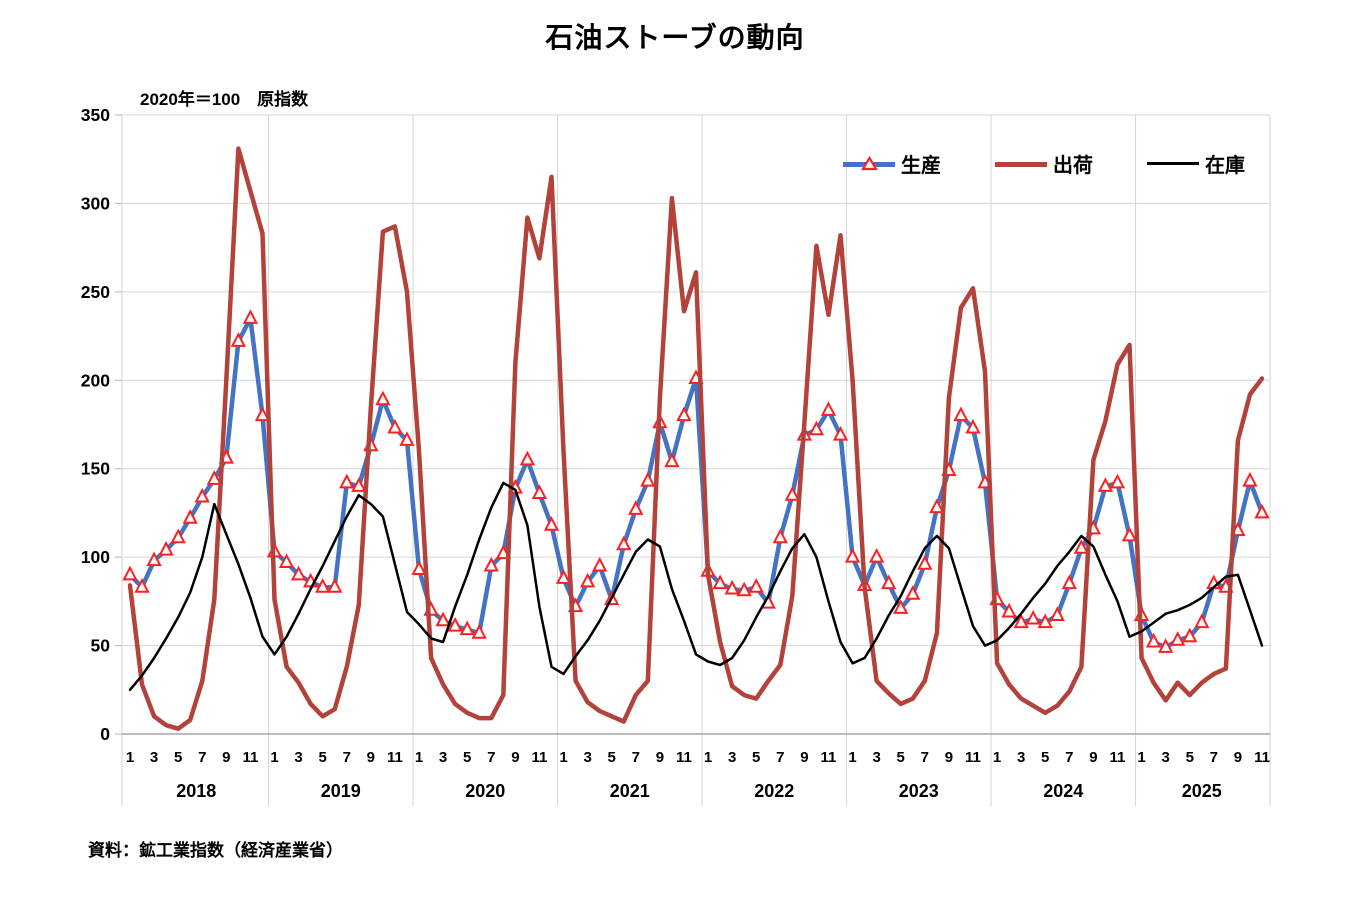 The height and width of the screenshot is (900, 1350). Describe the element at coordinates (105, 734) in the screenshot. I see `y-tick-label: 0` at that location.